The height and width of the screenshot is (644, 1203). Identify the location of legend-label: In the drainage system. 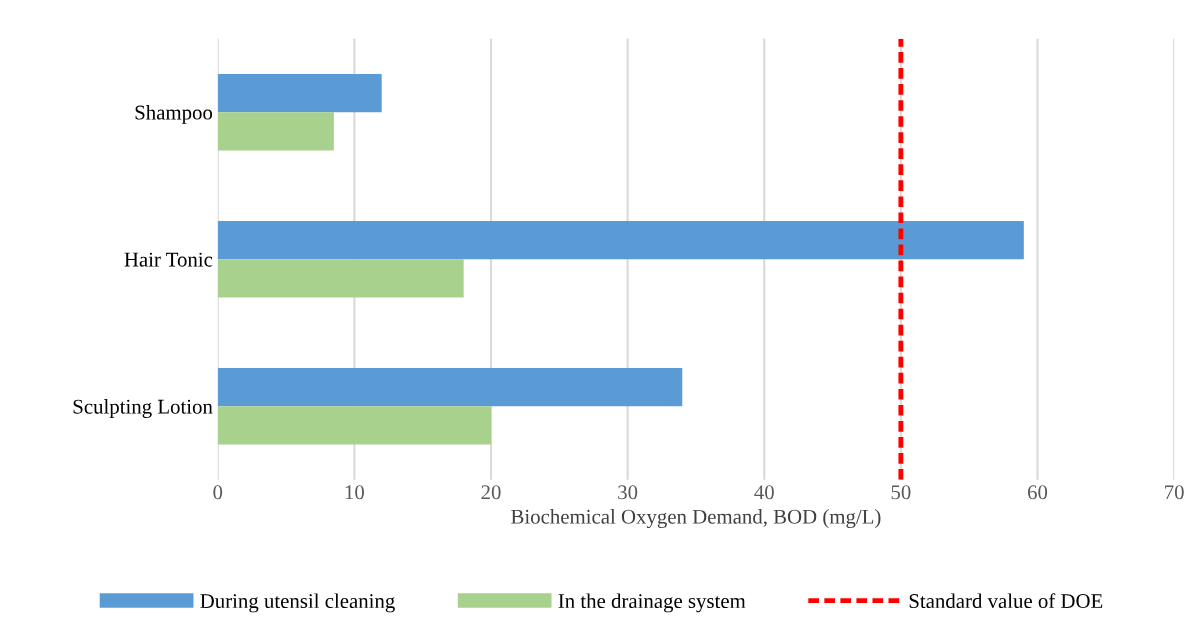
(652, 603).